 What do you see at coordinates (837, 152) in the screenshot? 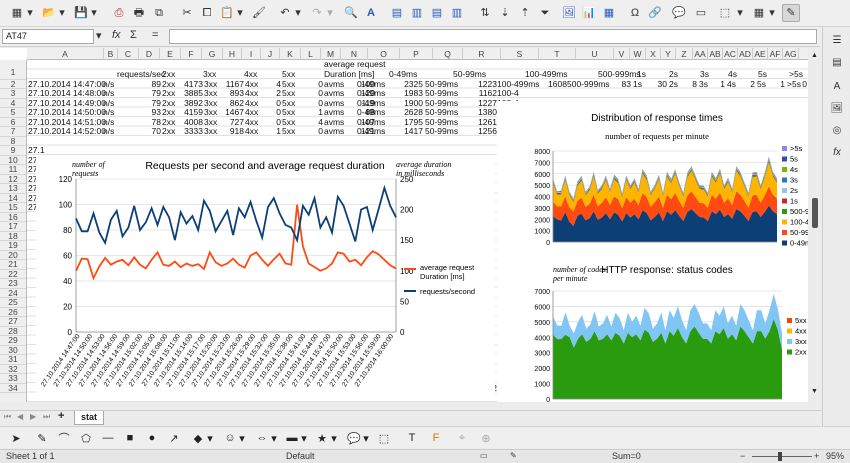
I see `functions-icon: fx` at bounding box center [837, 152].